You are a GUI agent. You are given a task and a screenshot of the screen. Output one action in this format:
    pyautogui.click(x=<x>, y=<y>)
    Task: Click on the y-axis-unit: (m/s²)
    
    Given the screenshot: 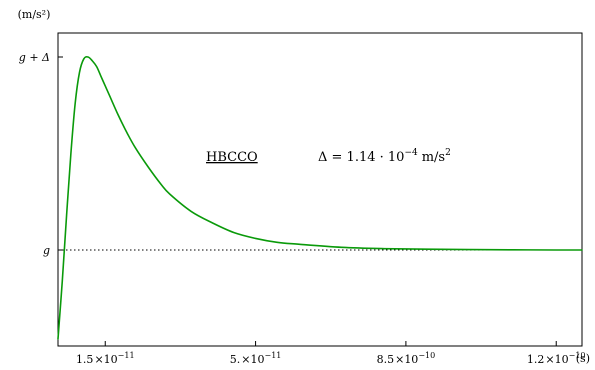 What is the action you would take?
    pyautogui.click(x=34, y=14)
    